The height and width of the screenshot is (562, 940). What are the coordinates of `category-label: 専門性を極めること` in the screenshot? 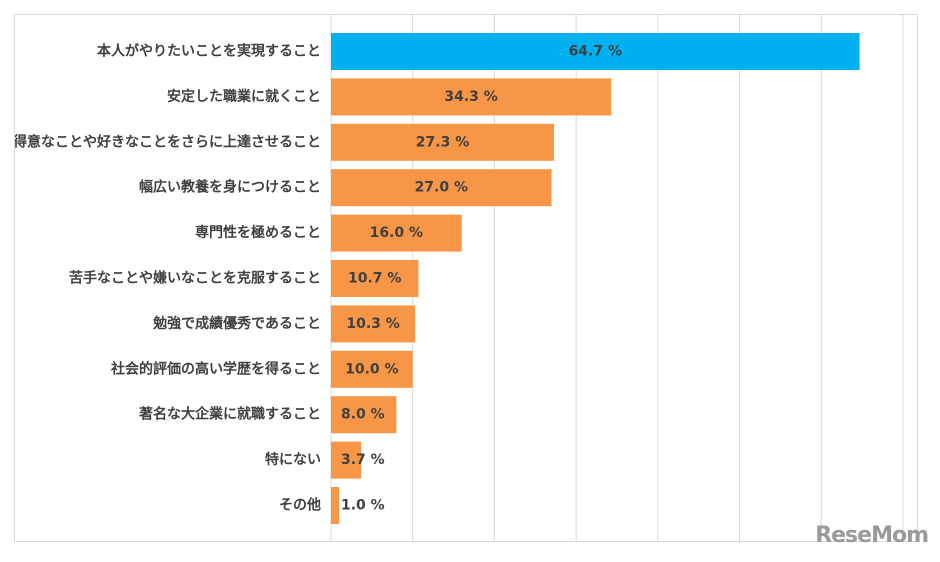 It's located at (258, 232).